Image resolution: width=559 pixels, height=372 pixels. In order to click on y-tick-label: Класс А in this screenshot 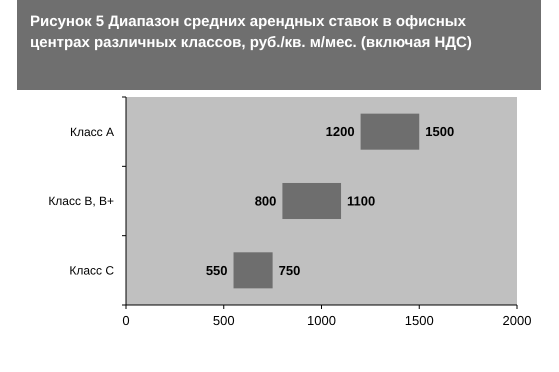, I will do `click(92, 131)`.